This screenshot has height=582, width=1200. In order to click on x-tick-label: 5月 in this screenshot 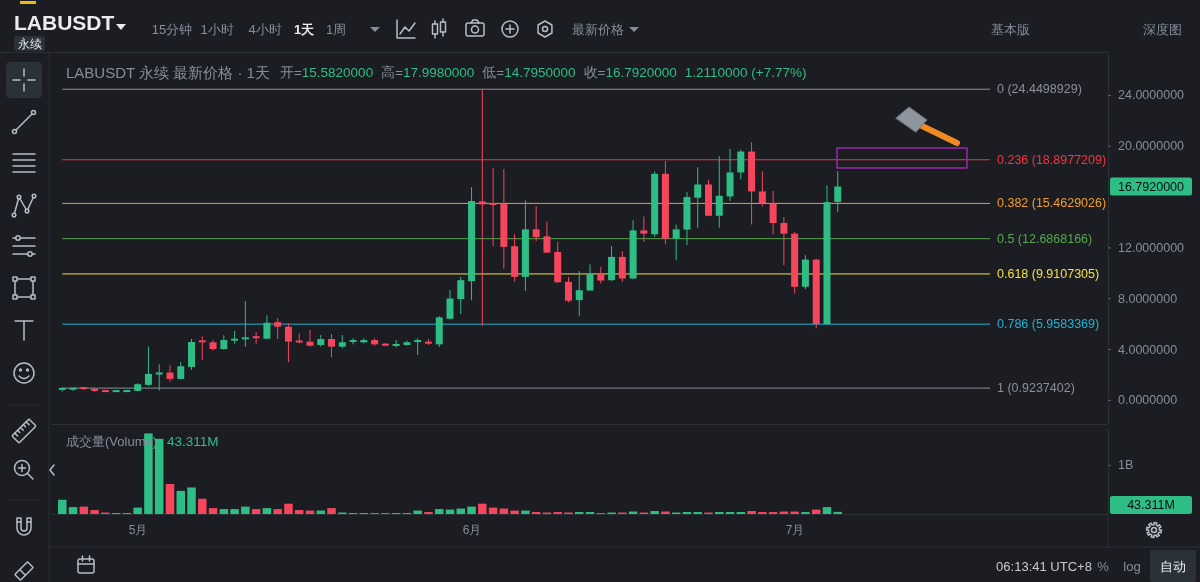, I will do `click(138, 529)`.